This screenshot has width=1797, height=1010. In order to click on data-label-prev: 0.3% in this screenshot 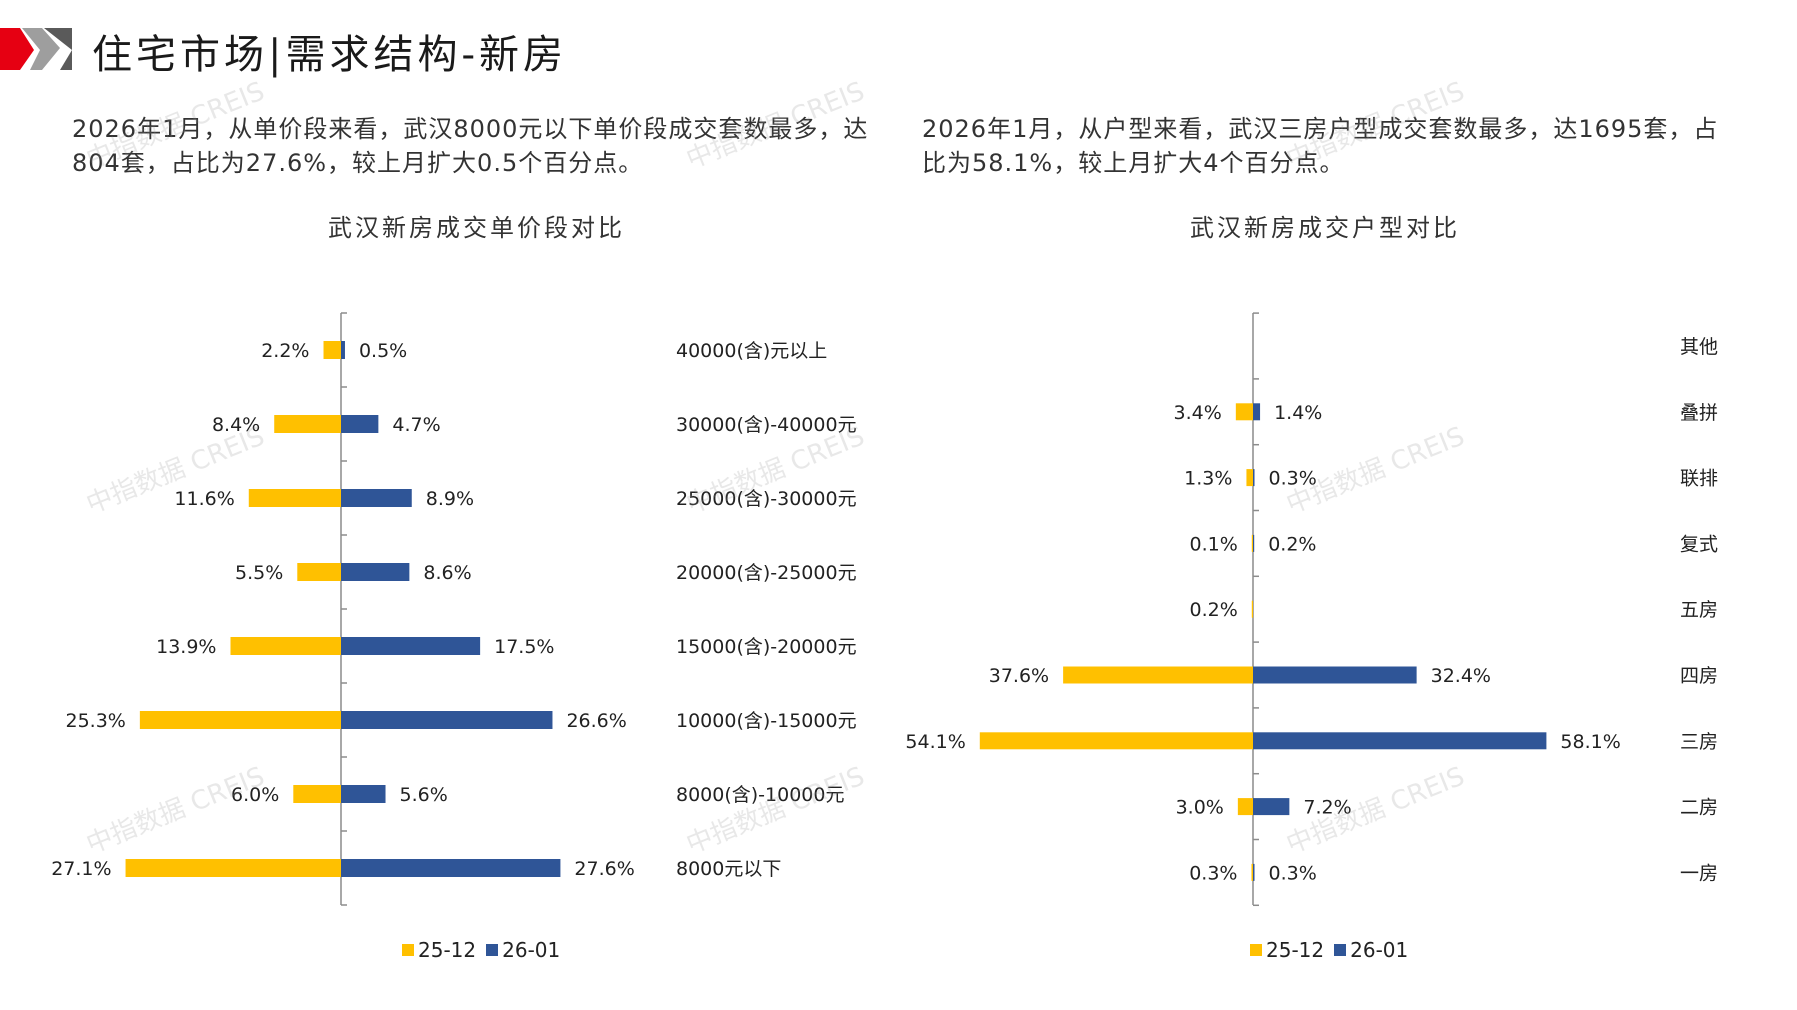, I will do `click(1213, 873)`.